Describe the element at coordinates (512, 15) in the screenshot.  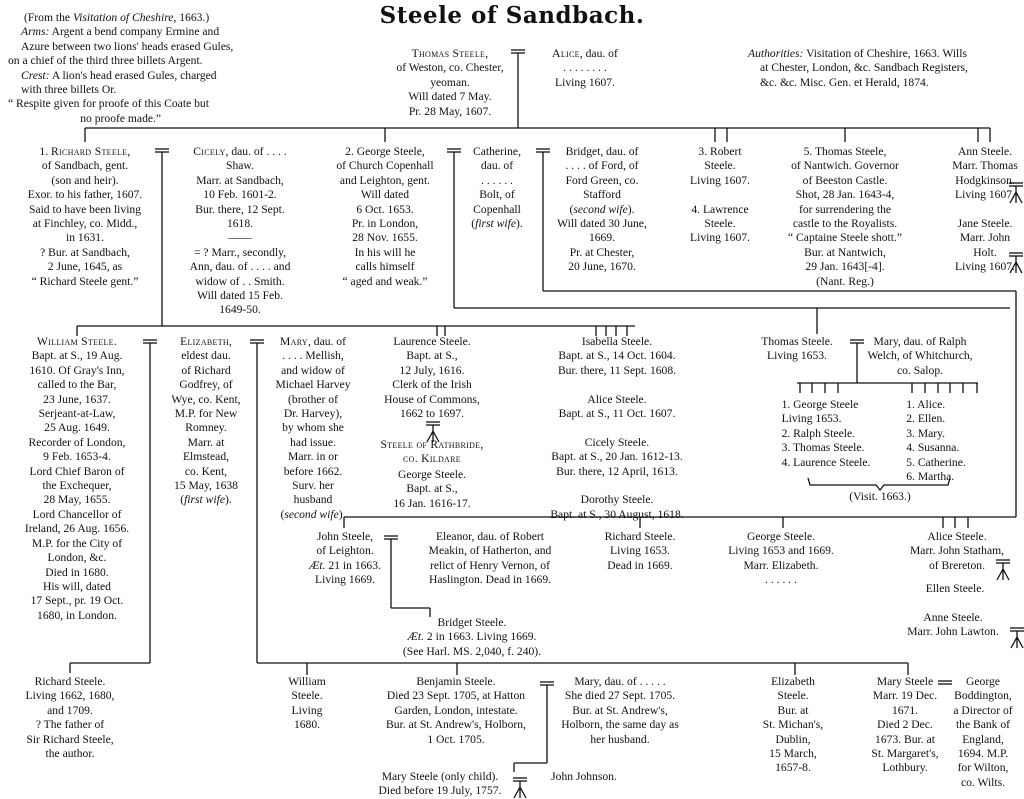
I see `page-title: Steele of Sandbach.` at that location.